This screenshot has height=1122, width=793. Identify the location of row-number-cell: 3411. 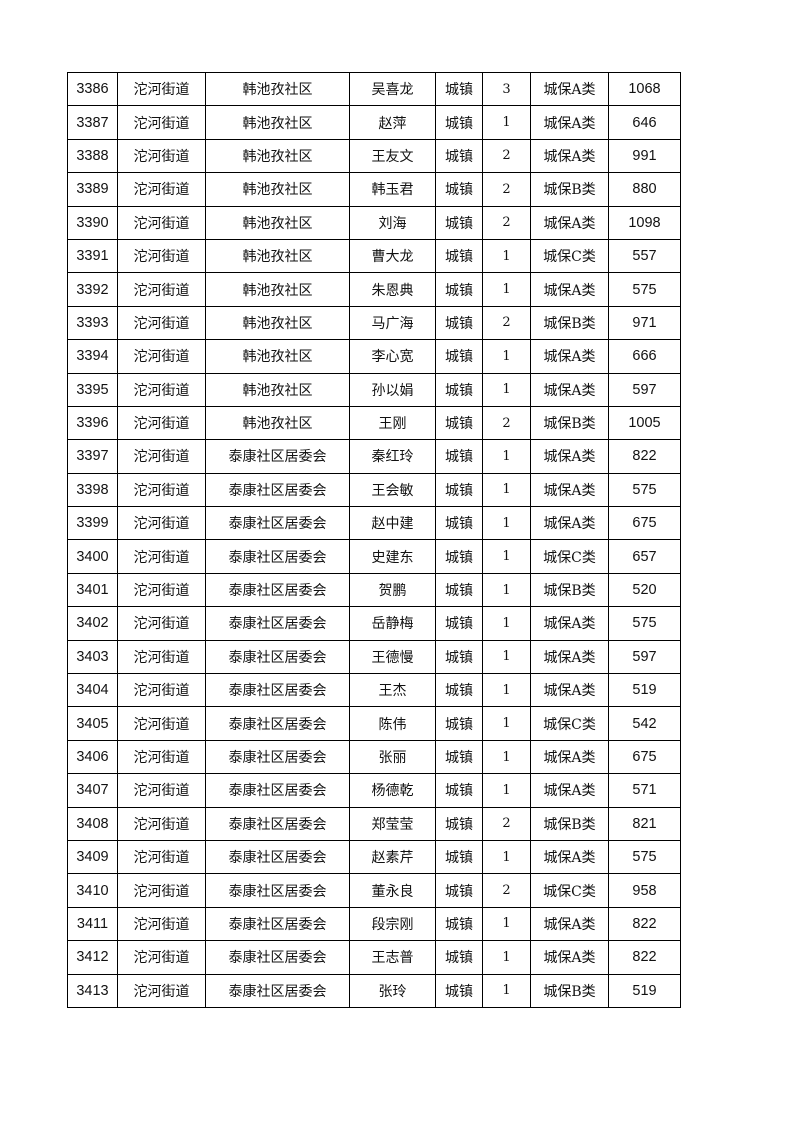
(92, 924).